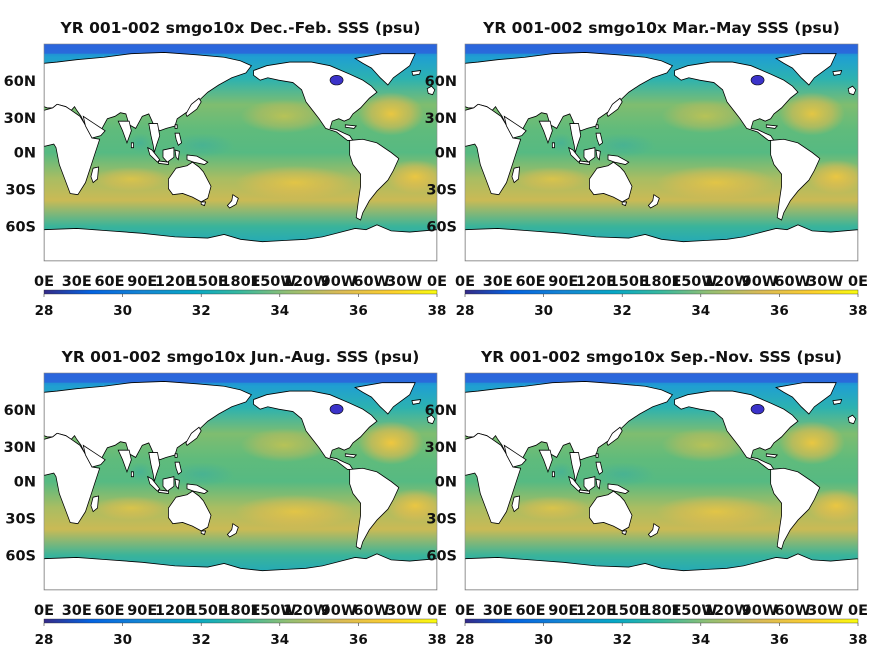 The width and height of the screenshot is (875, 656). I want to click on warm-pool-fresh-water, so click(202, 145).